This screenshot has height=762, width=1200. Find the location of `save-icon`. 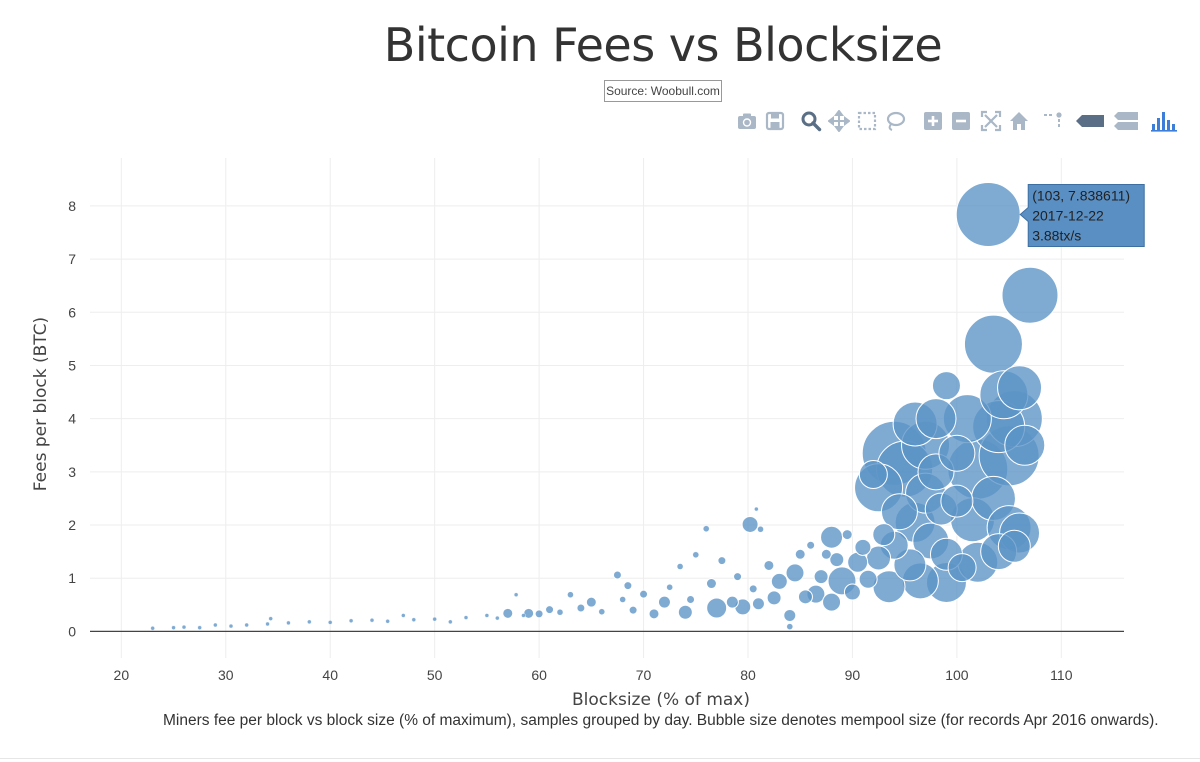

save-icon is located at coordinates (775, 121).